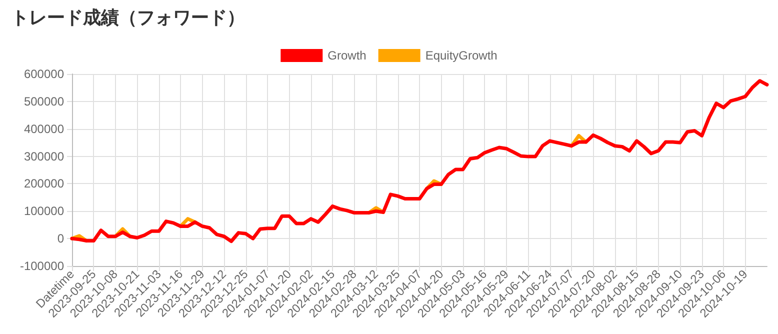  What do you see at coordinates (128, 18) in the screenshot?
I see `chart-title: トレード成績（フォワード）` at bounding box center [128, 18].